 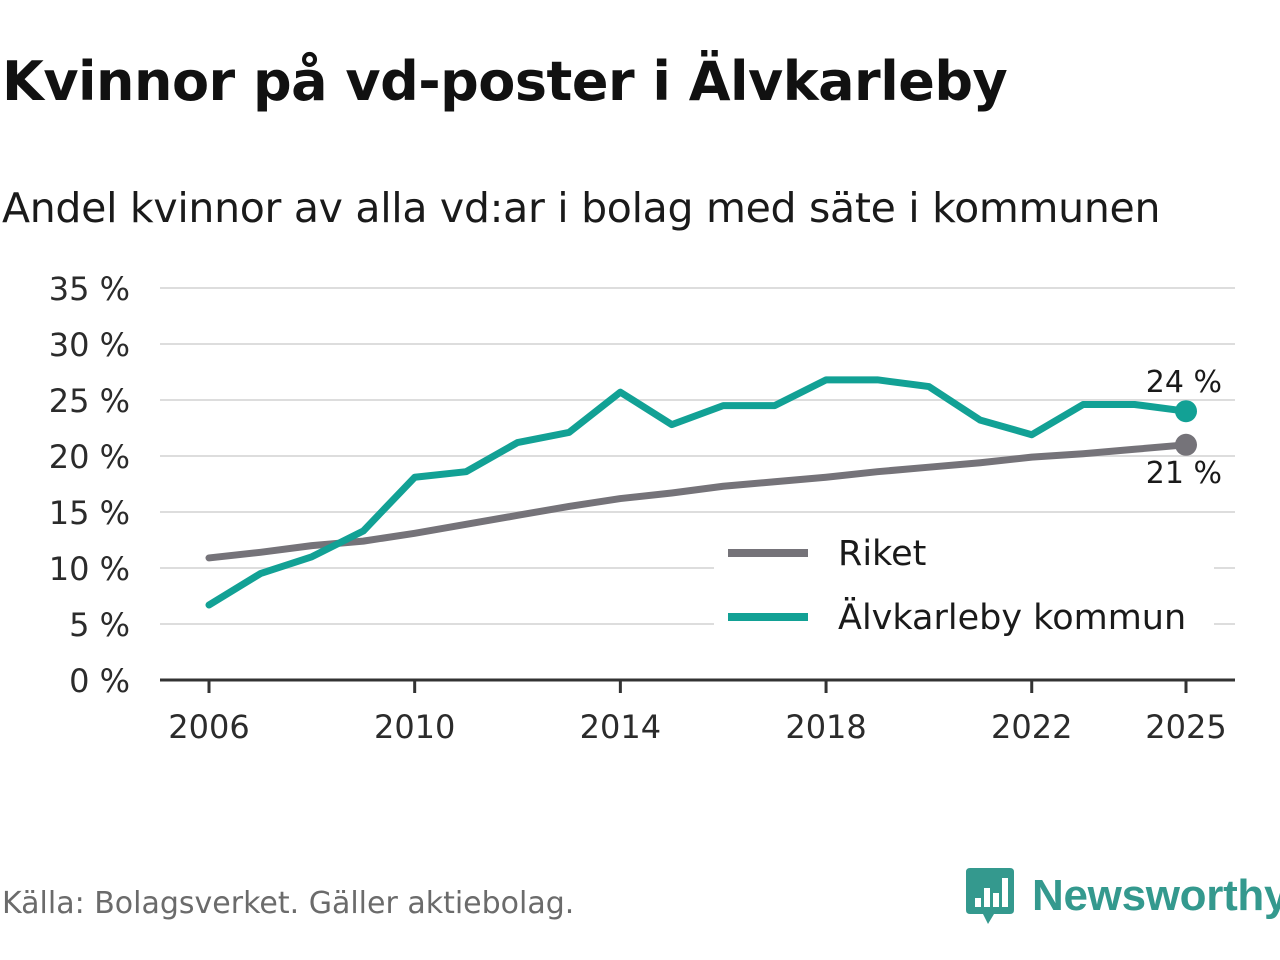 I want to click on y-tick-label: 35 %, so click(x=89, y=289).